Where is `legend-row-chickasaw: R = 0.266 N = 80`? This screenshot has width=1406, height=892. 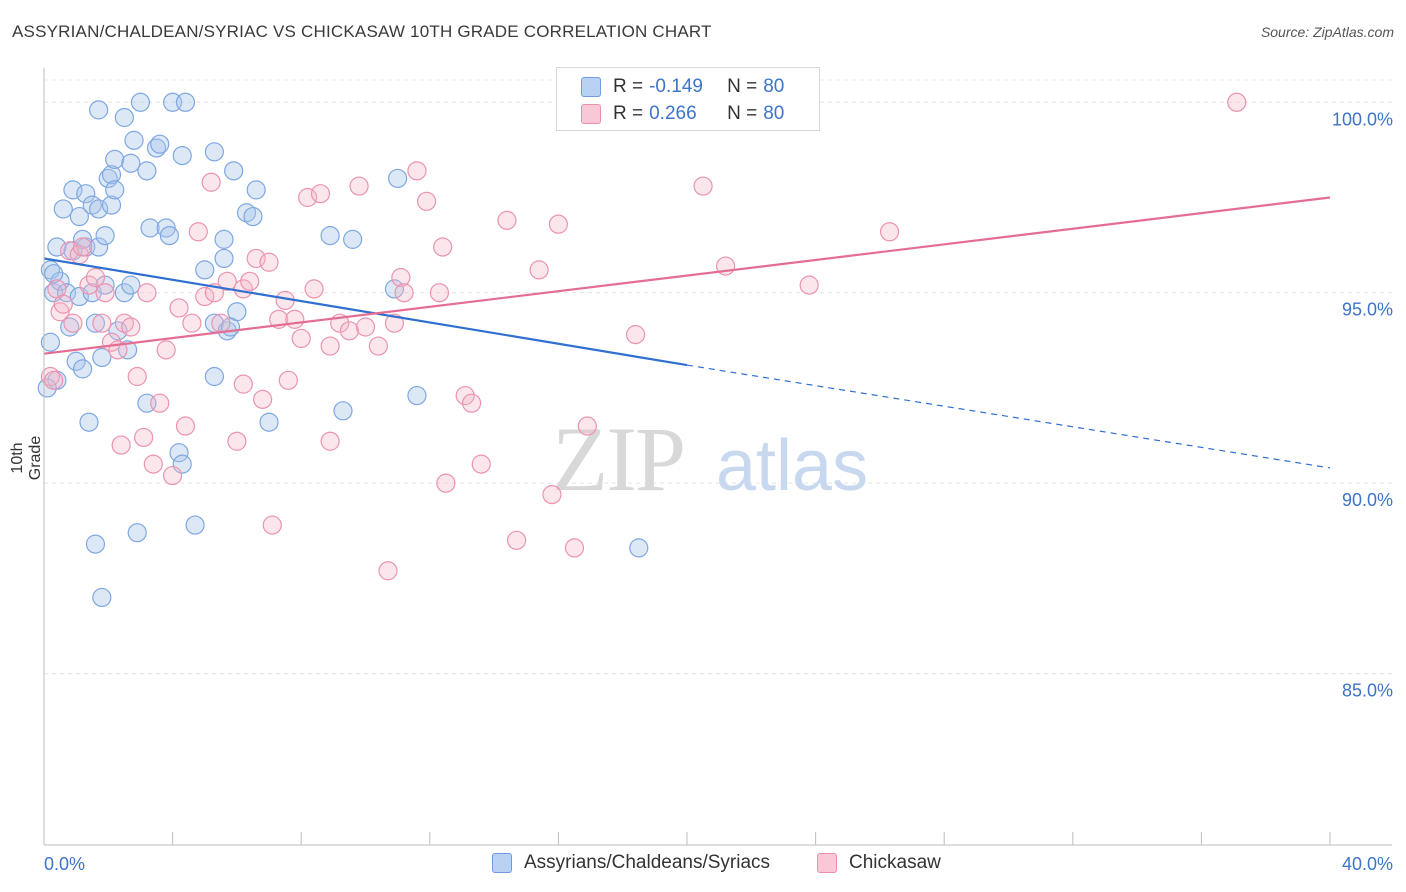
legend-row-chickasaw: R = 0.266 N = 80 is located at coordinates (682, 114).